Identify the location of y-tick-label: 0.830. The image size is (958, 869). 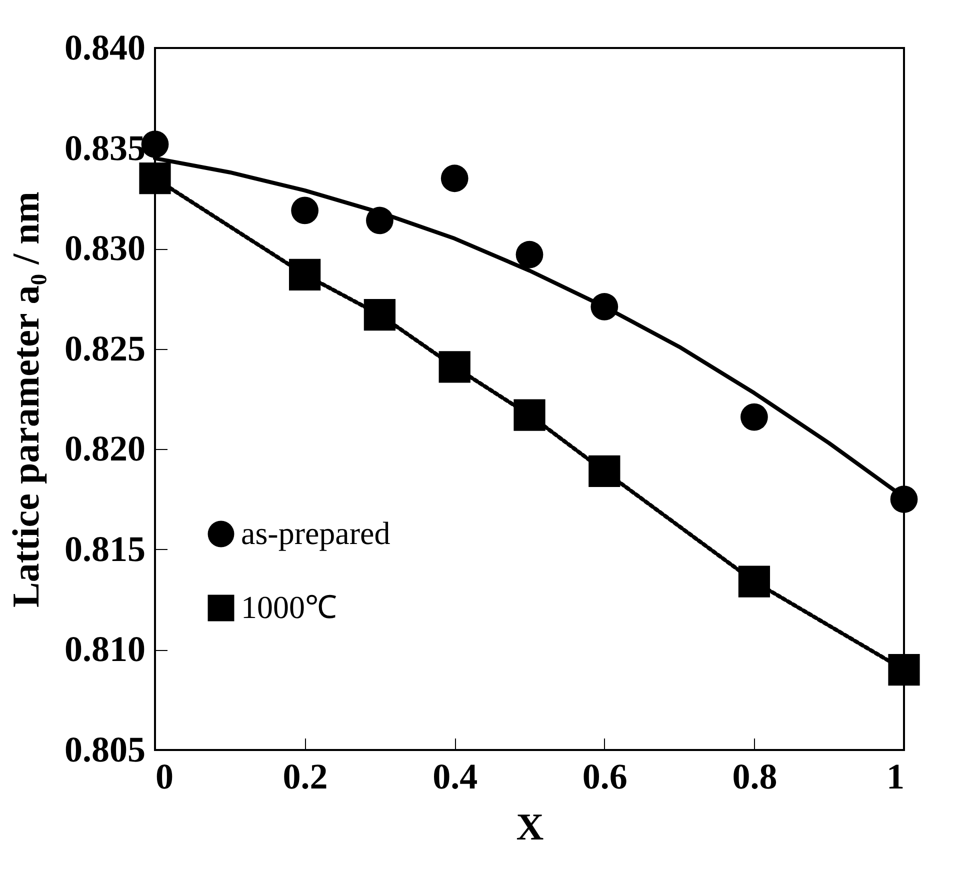
(105, 248).